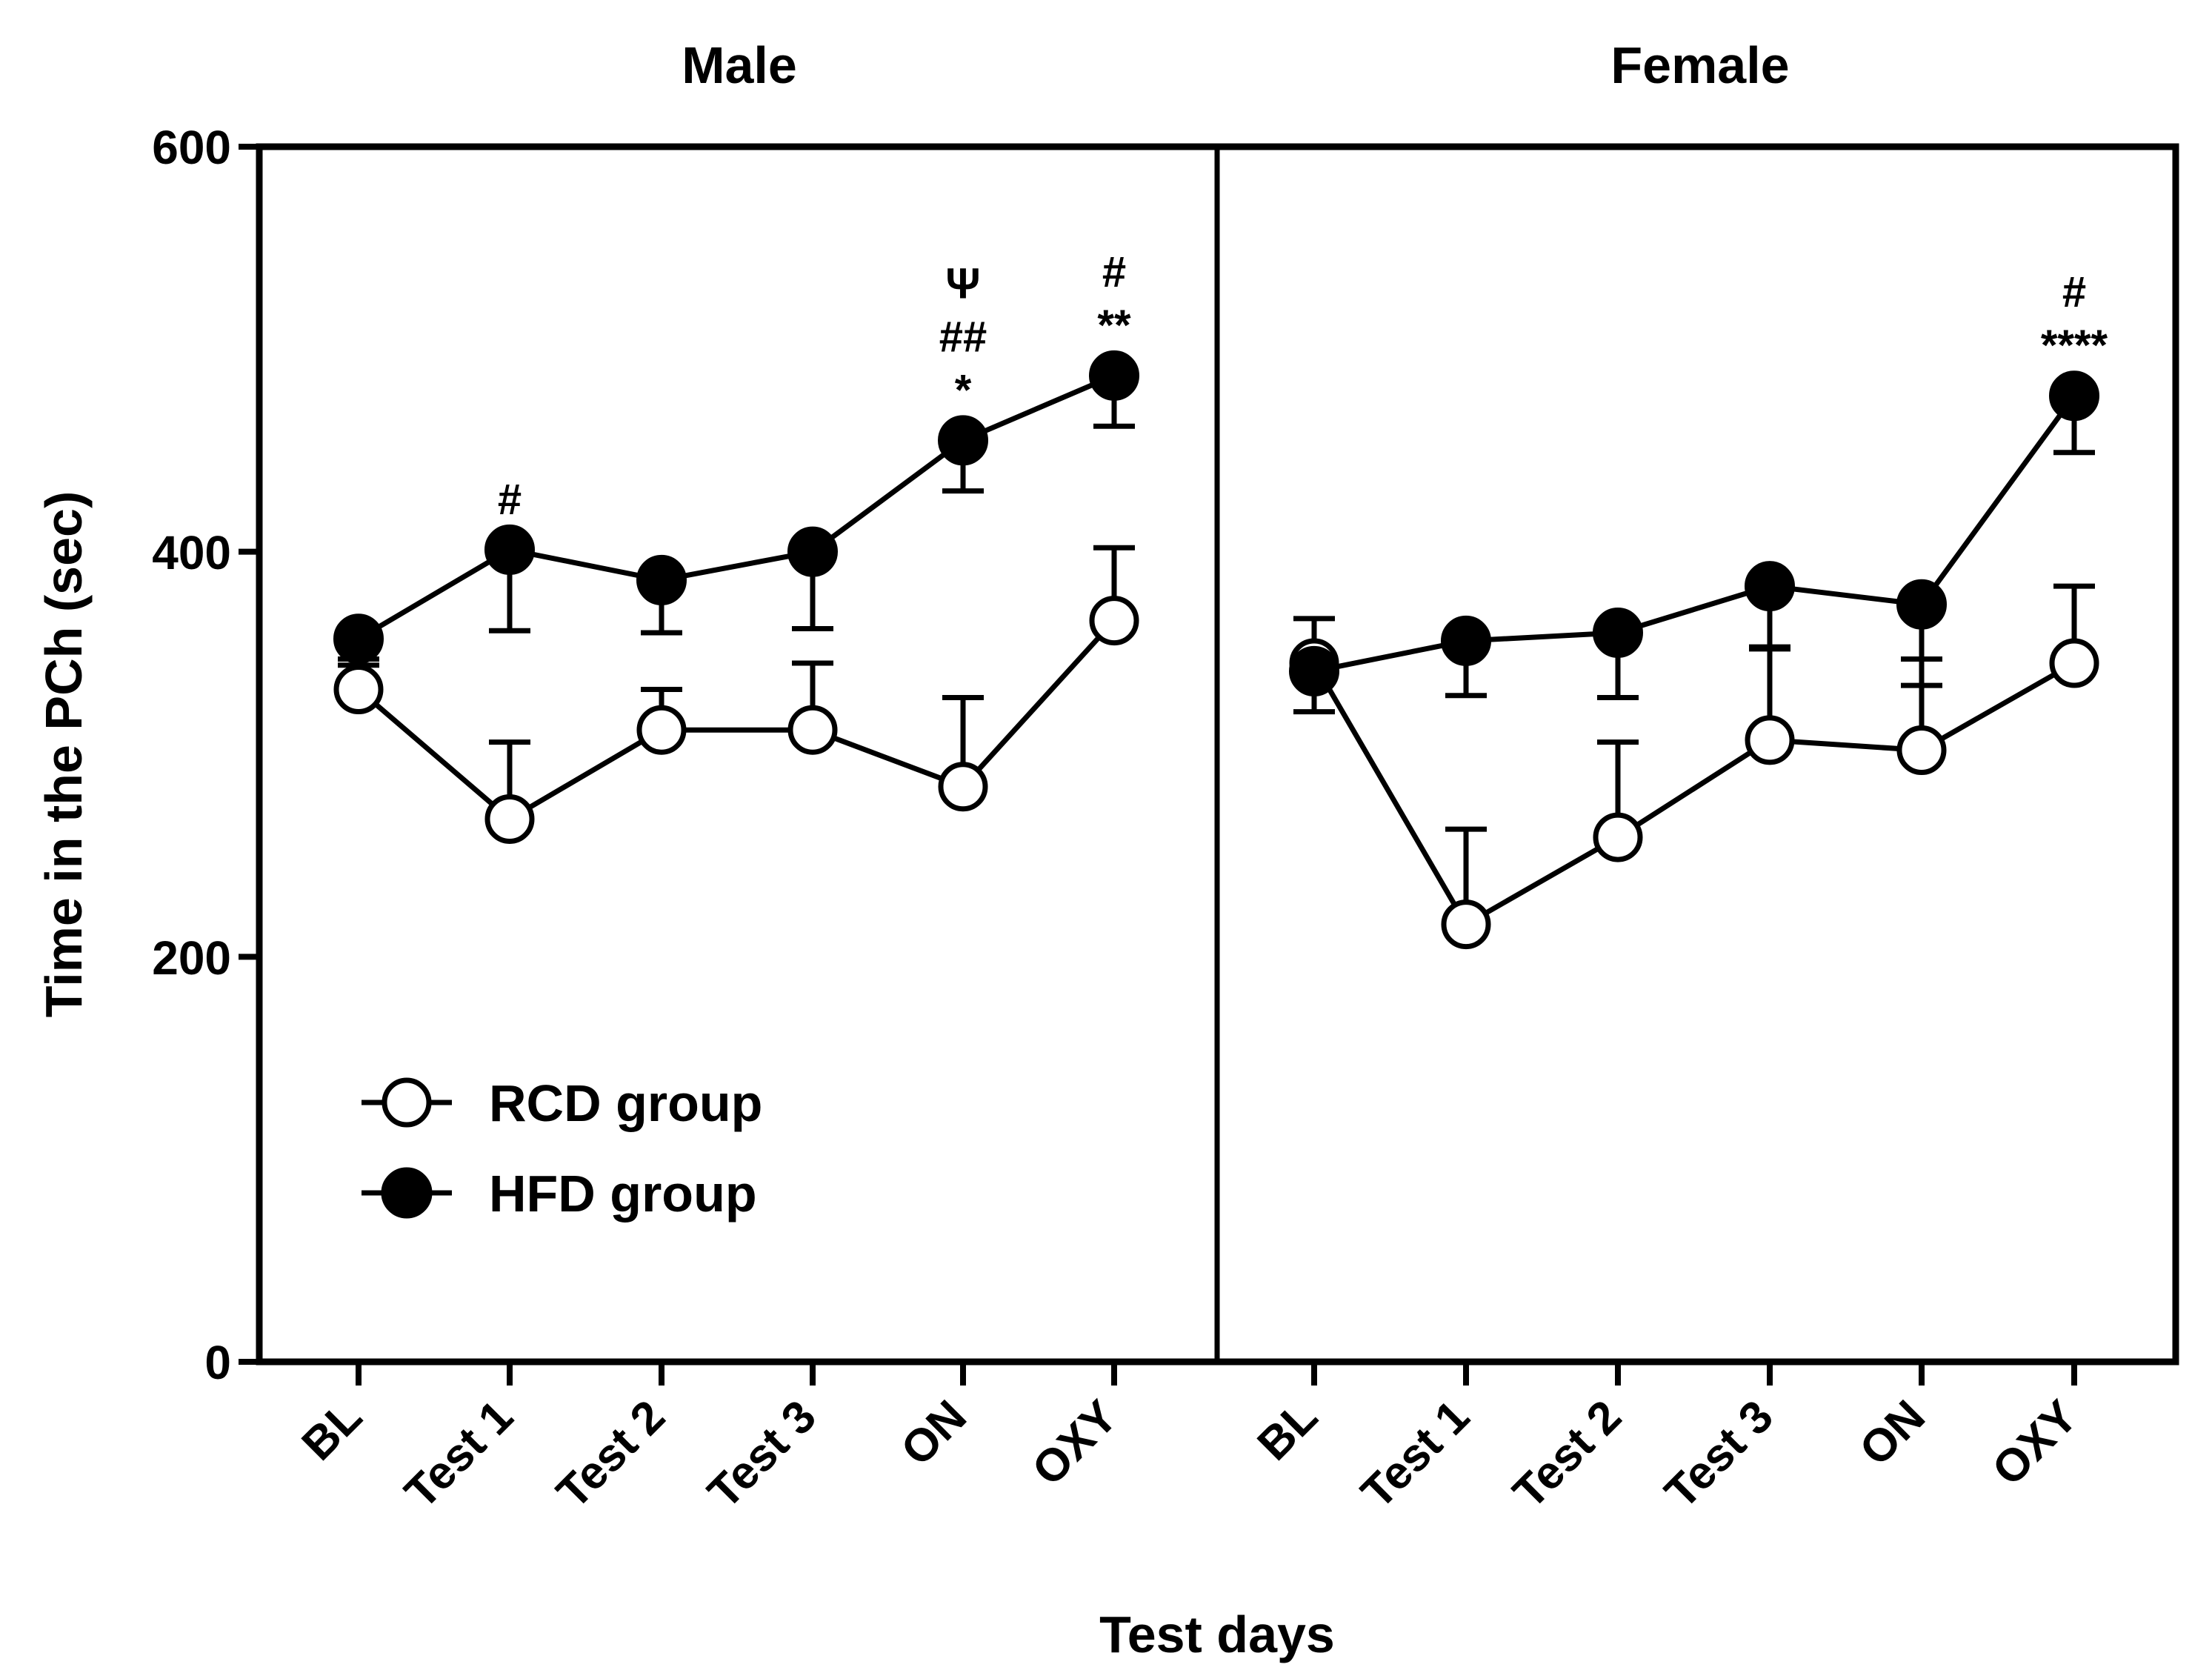  Describe the element at coordinates (1114, 326) in the screenshot. I see `significance-mark: **` at that location.